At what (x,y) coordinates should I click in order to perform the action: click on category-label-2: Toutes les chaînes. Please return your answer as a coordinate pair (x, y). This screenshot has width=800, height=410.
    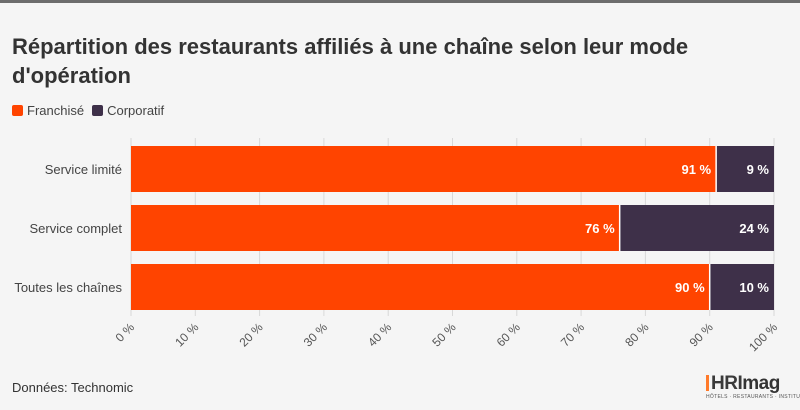
    Looking at the image, I should click on (68, 287).